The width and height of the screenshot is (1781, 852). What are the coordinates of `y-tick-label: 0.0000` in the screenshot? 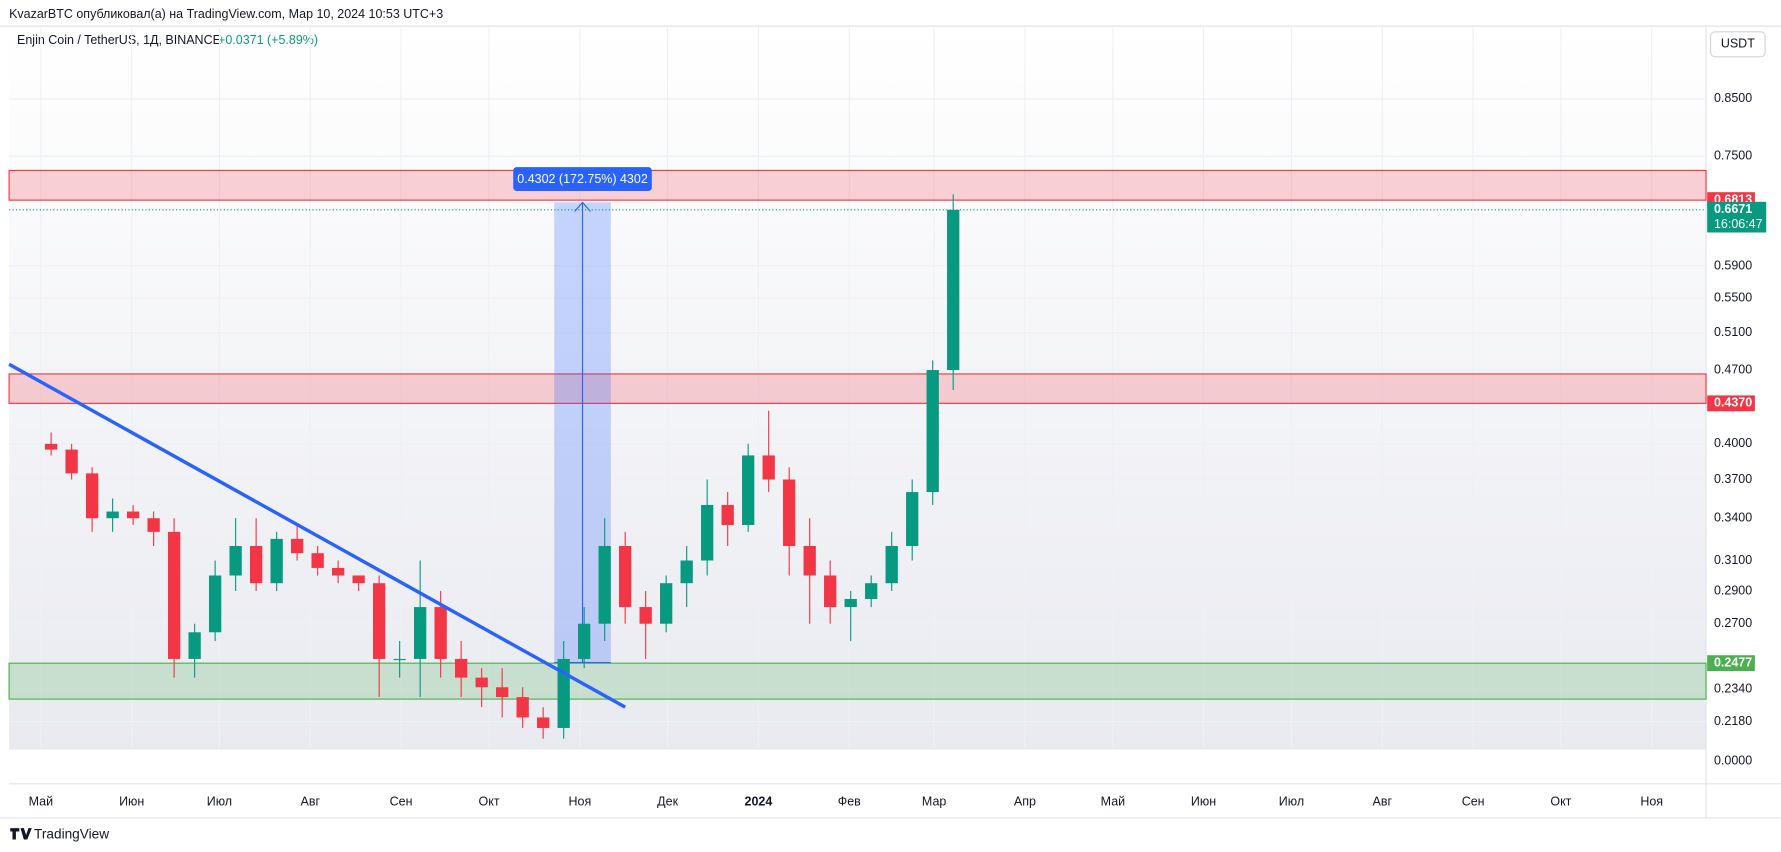 It's located at (1733, 760).